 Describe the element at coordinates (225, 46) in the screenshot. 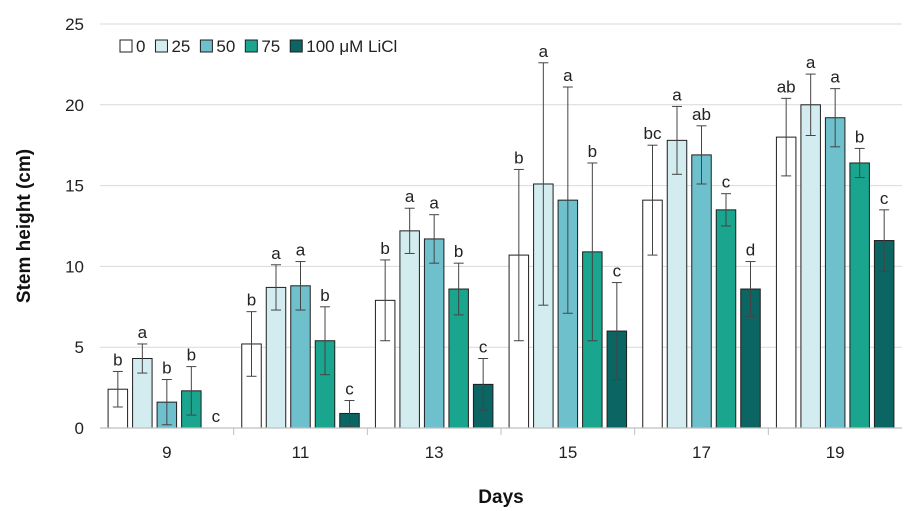

I see `legend-label: 50` at that location.